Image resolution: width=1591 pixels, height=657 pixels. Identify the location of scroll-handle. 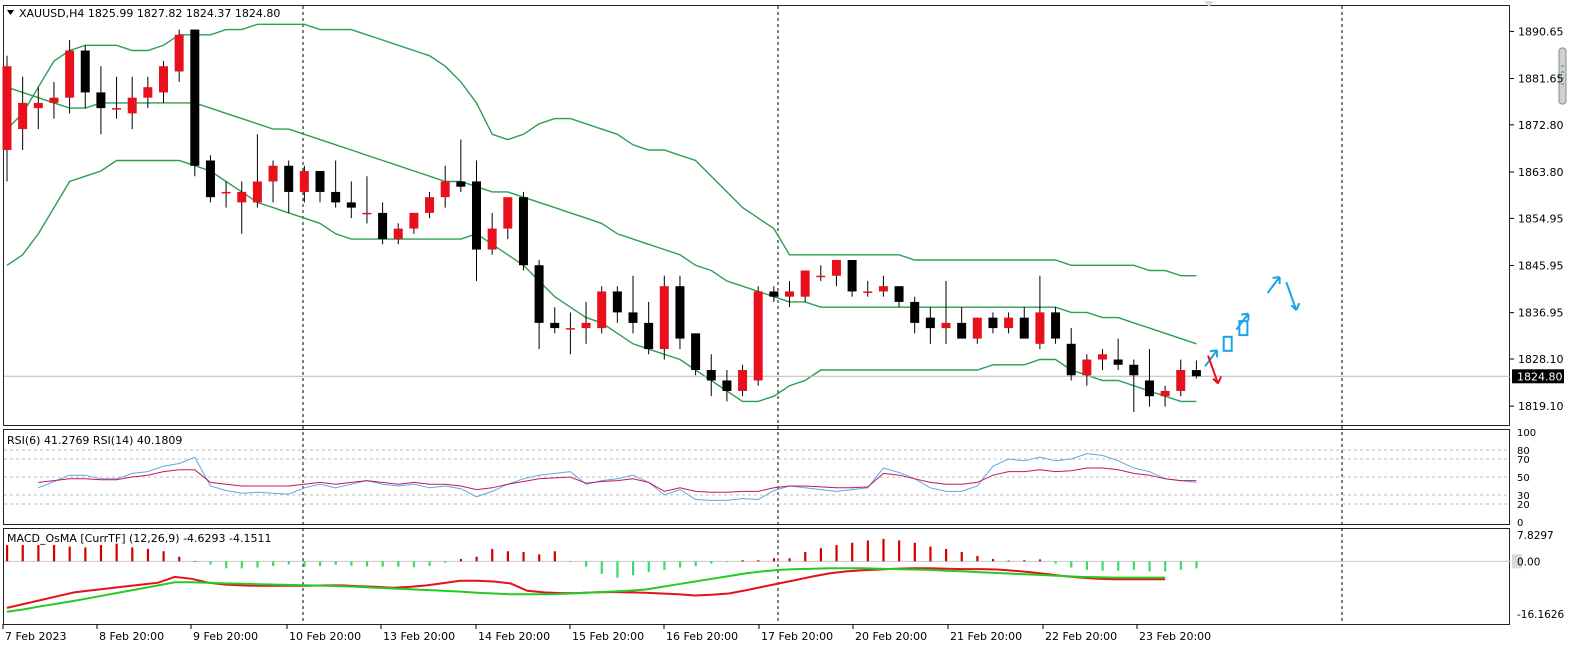
(1562, 76).